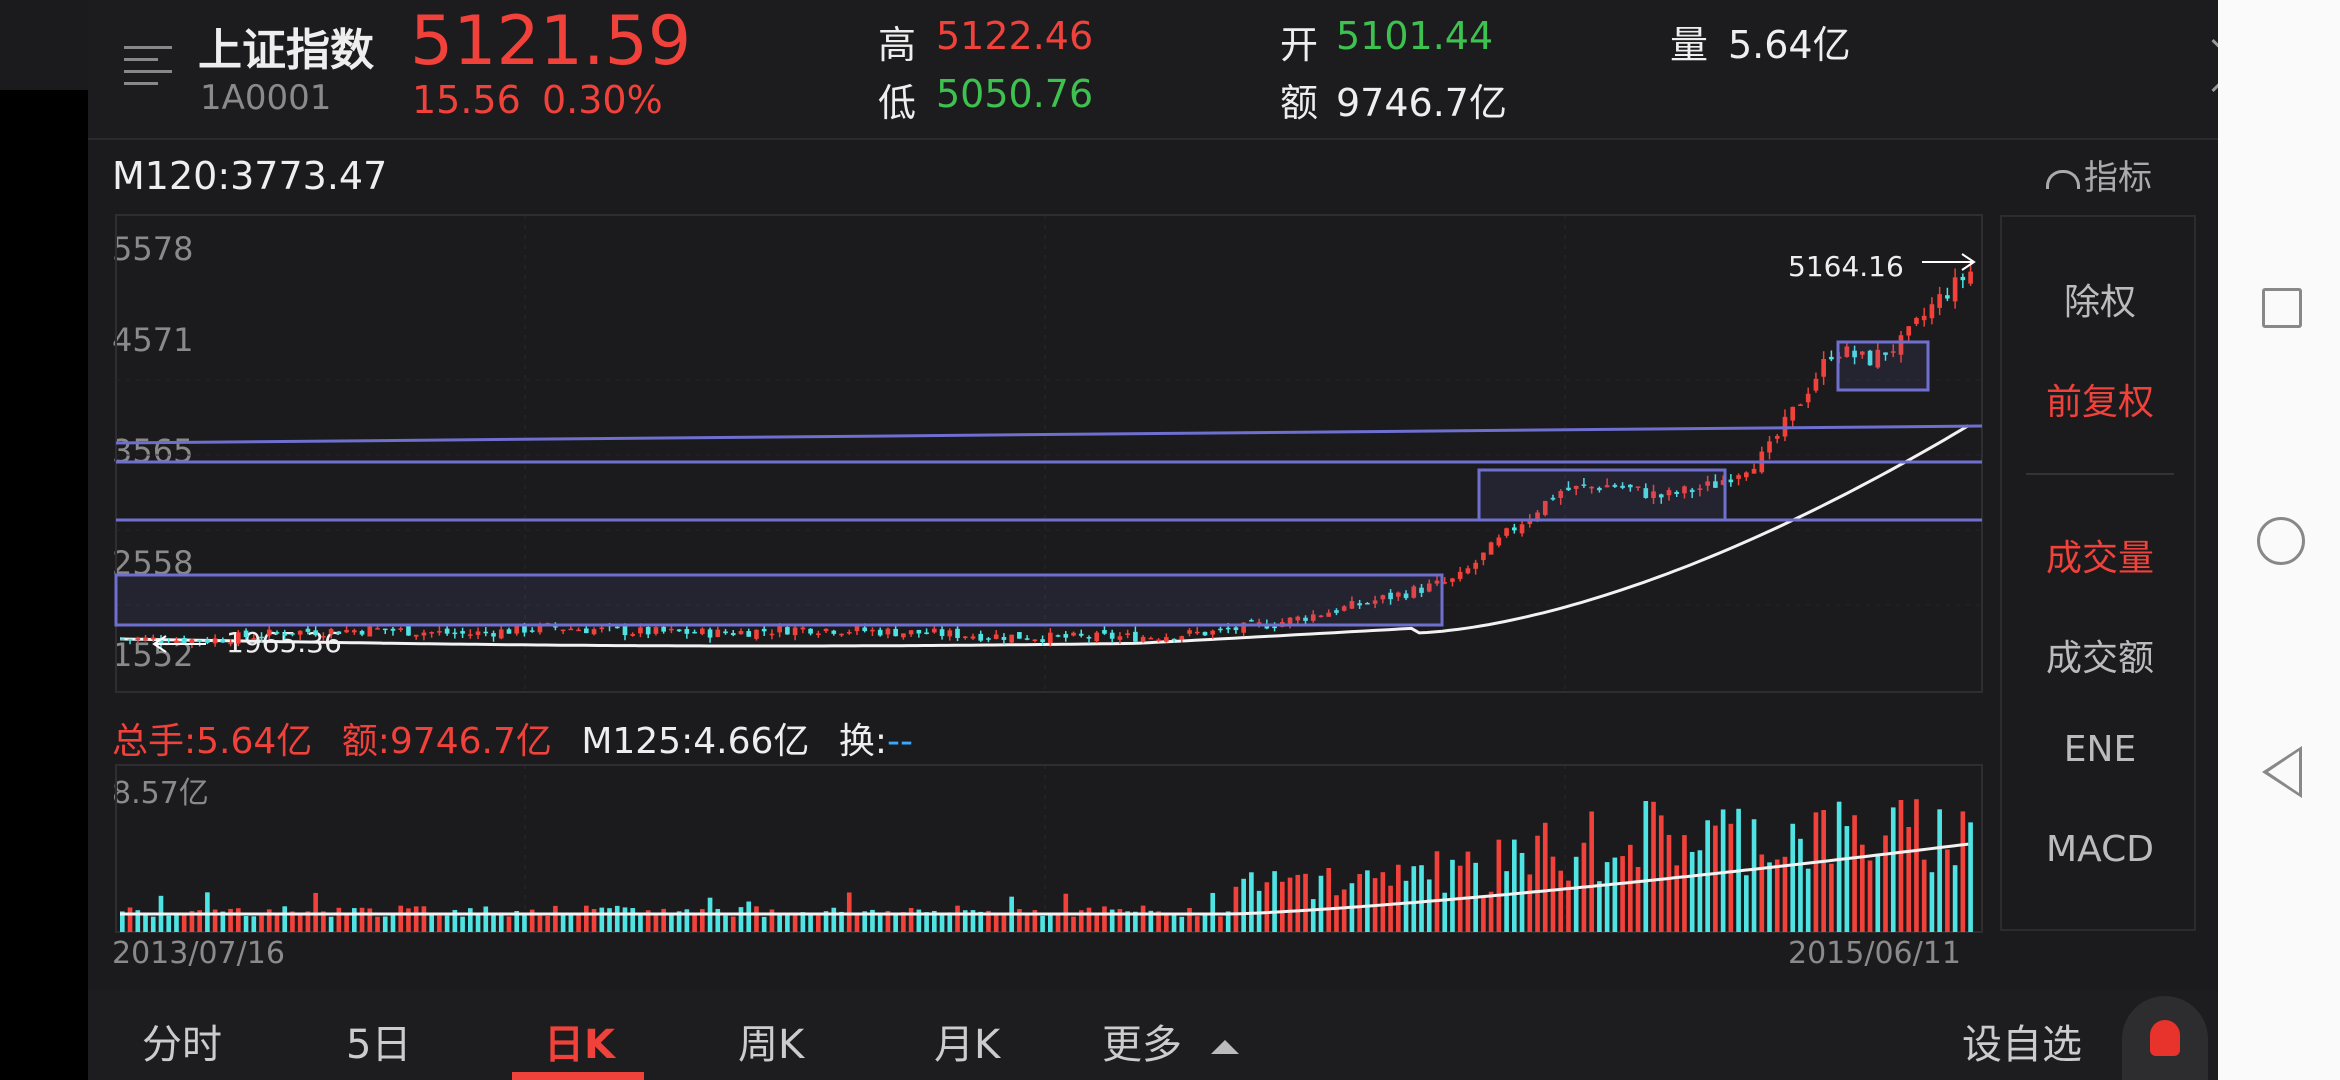  Describe the element at coordinates (2099, 402) in the screenshot. I see `sidebar-item-forward-adjust: 前复权` at that location.